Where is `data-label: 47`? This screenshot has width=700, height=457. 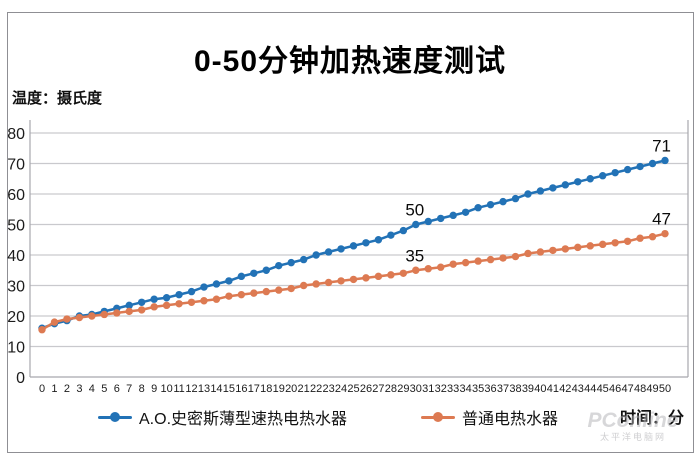
data-label: 47 is located at coordinates (661, 219).